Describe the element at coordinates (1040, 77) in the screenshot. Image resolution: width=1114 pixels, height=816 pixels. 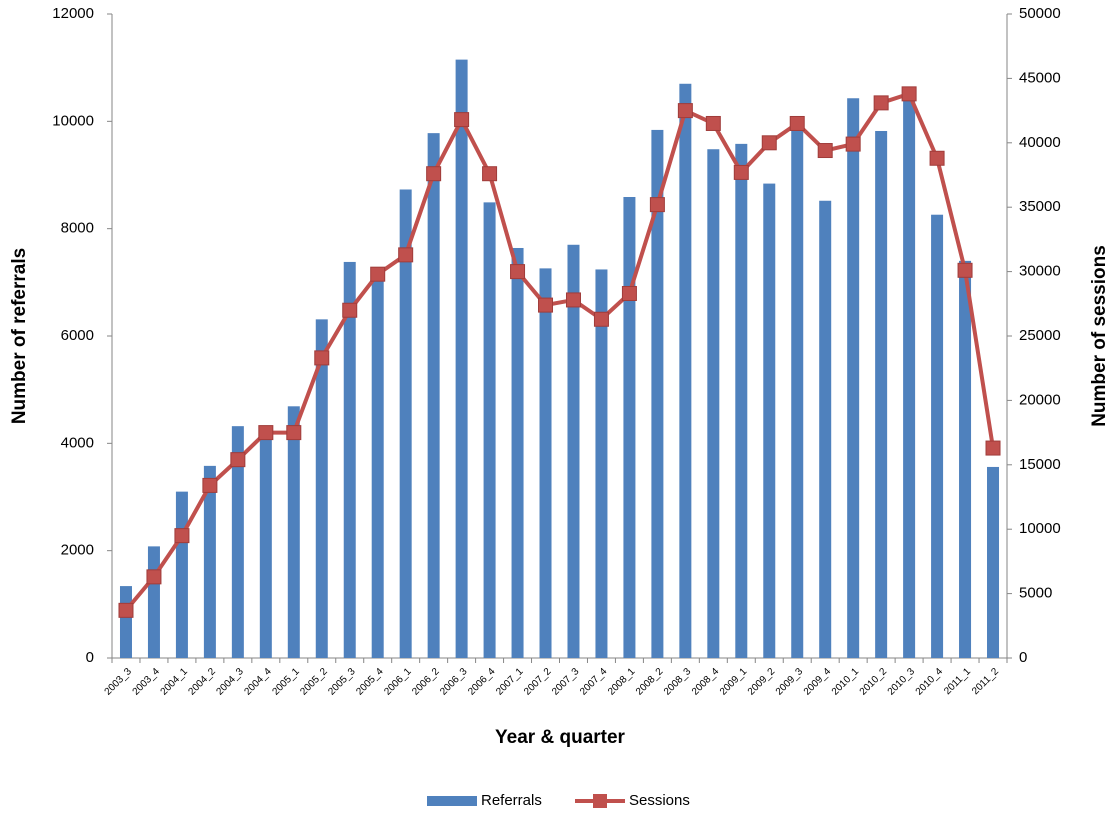
I see `y2-tick-label: 45000` at that location.